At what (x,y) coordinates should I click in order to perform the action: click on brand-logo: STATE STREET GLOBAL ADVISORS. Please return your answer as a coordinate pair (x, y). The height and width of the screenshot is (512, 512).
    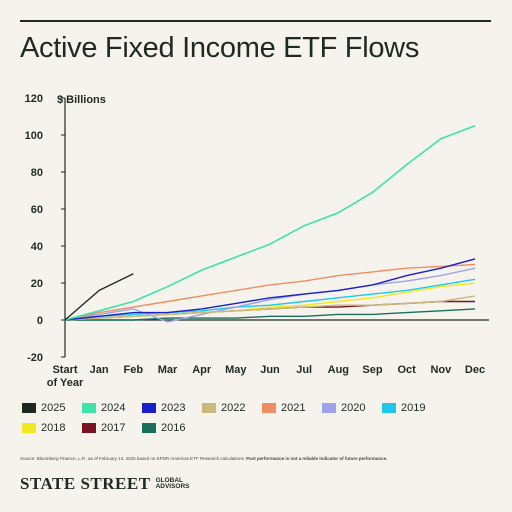
    Looking at the image, I should click on (108, 484).